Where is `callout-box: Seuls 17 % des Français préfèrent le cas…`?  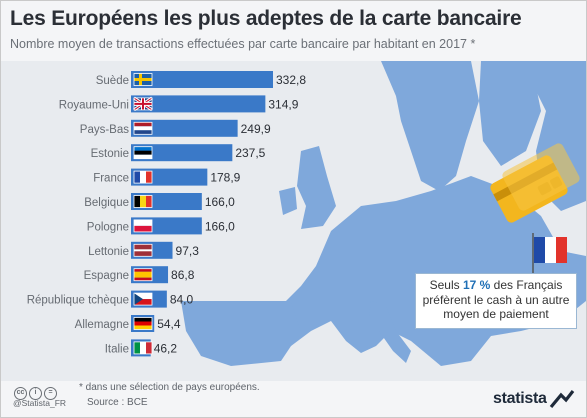 callout-box: Seuls 17 % des Français préfèrent le cas… is located at coordinates (496, 301).